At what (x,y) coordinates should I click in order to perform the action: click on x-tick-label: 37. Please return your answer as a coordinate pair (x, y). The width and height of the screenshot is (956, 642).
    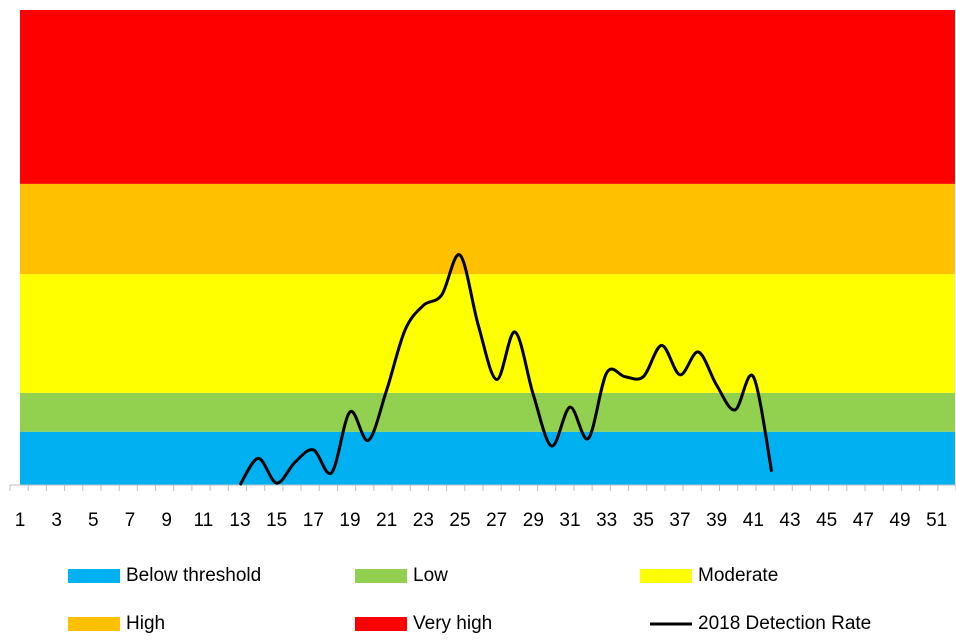
    Looking at the image, I should click on (679, 520).